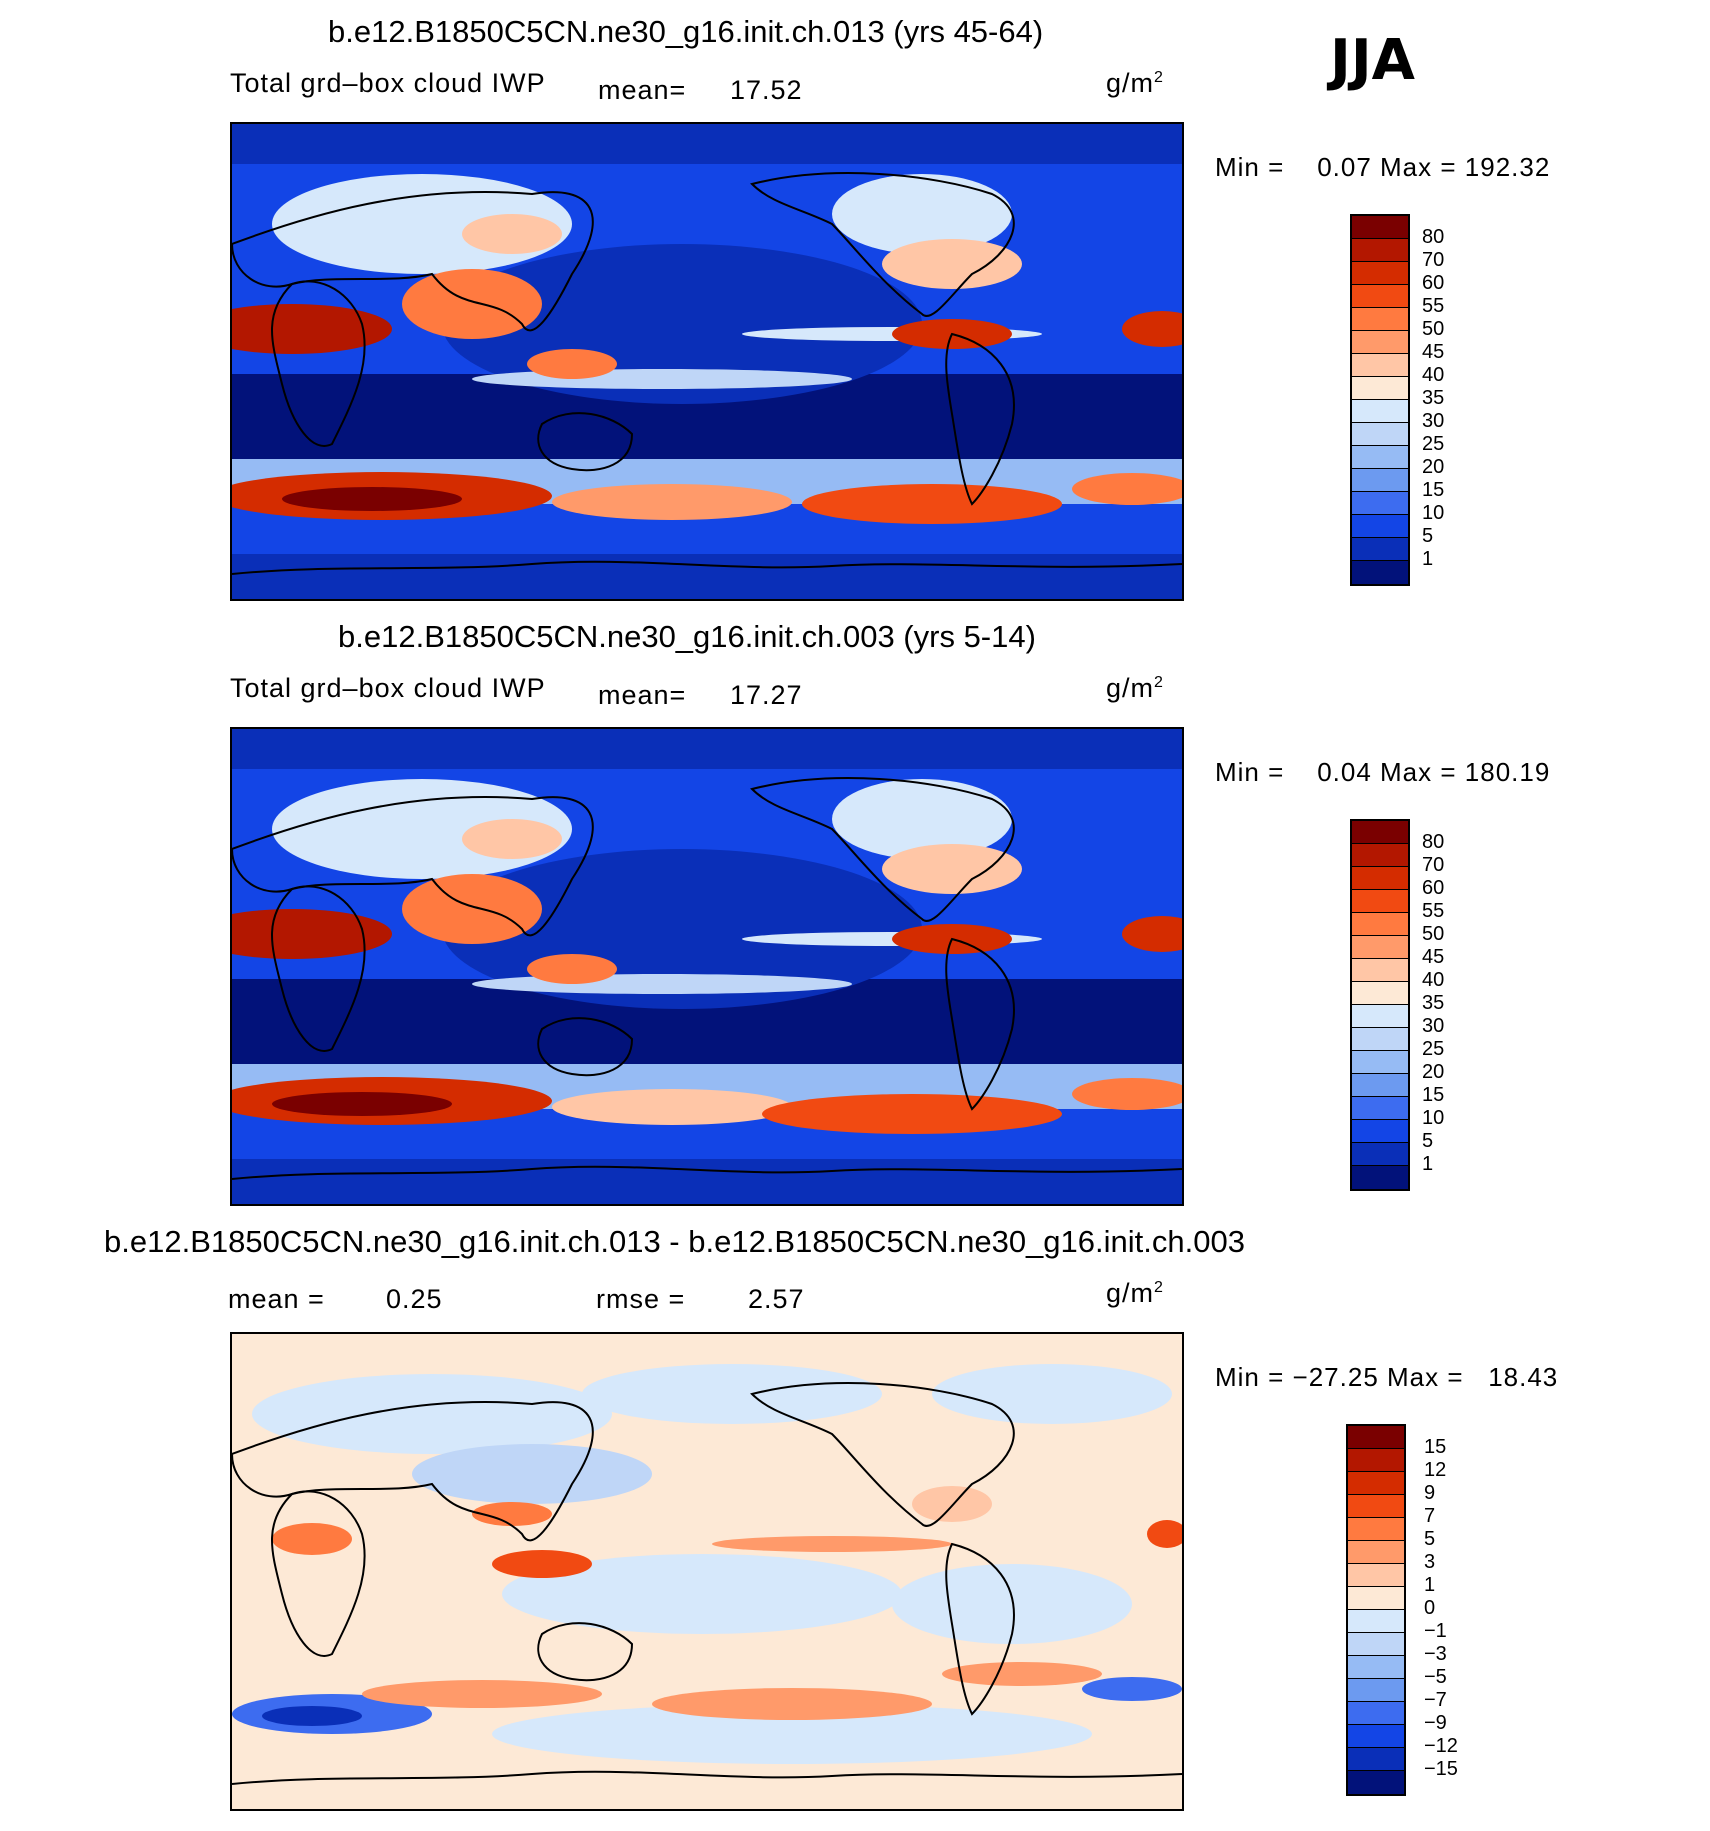 This screenshot has width=1710, height=1831. What do you see at coordinates (276, 1299) in the screenshot?
I see `mean-label: mean =` at bounding box center [276, 1299].